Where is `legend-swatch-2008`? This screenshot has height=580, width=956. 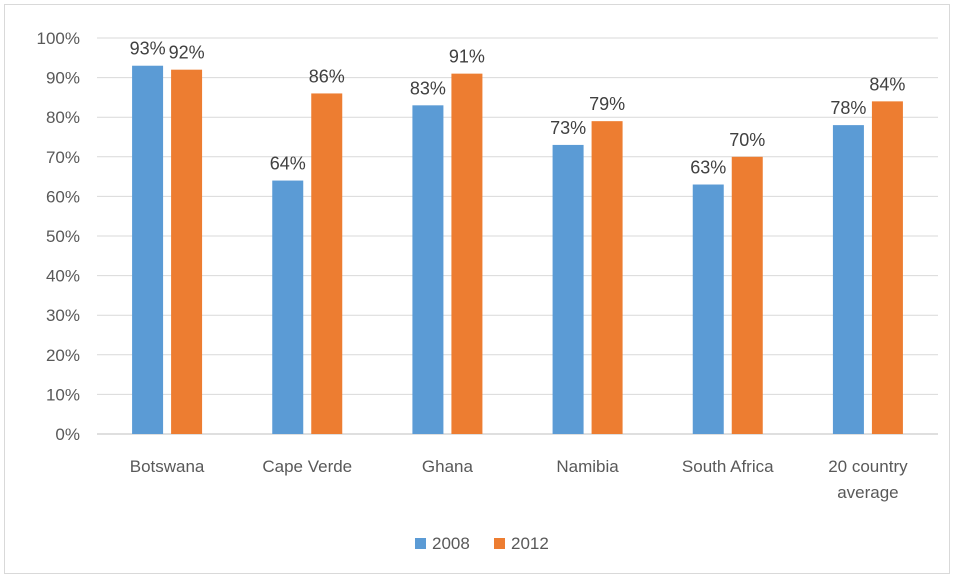 legend-swatch-2008 is located at coordinates (420, 543).